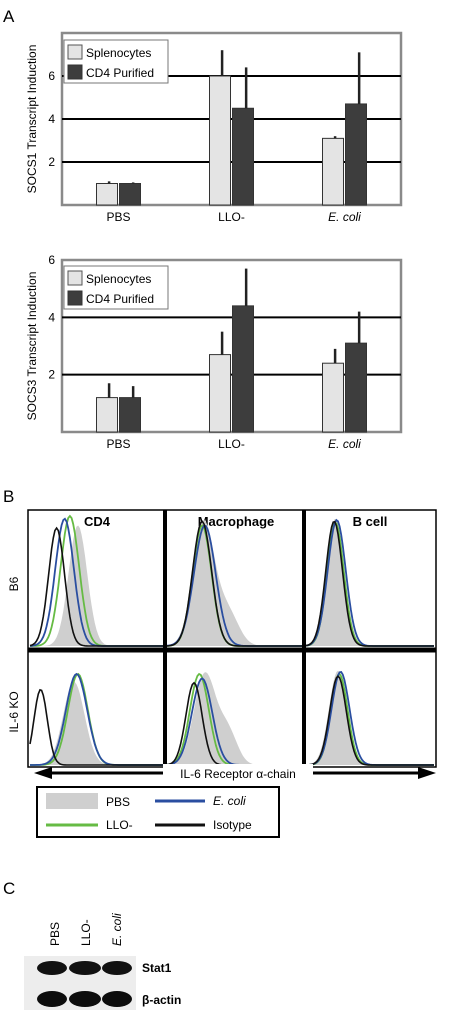 Image resolution: width=450 pixels, height=1028 pixels. Describe the element at coordinates (344, 217) in the screenshot. I see `c1-x-tick-label: E. coli` at that location.